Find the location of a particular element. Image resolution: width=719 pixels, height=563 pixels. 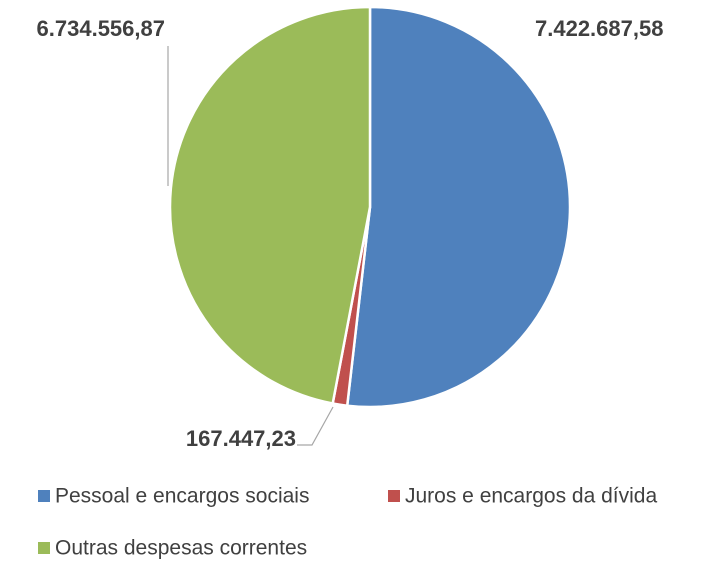

data-label: 7.422.687,58 is located at coordinates (599, 28).